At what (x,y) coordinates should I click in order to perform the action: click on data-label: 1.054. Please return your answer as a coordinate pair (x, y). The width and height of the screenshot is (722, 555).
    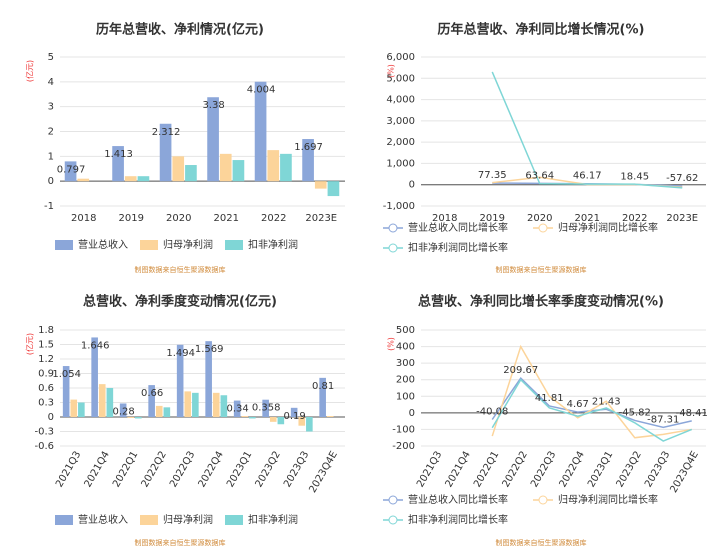
    Looking at the image, I should click on (66, 374).